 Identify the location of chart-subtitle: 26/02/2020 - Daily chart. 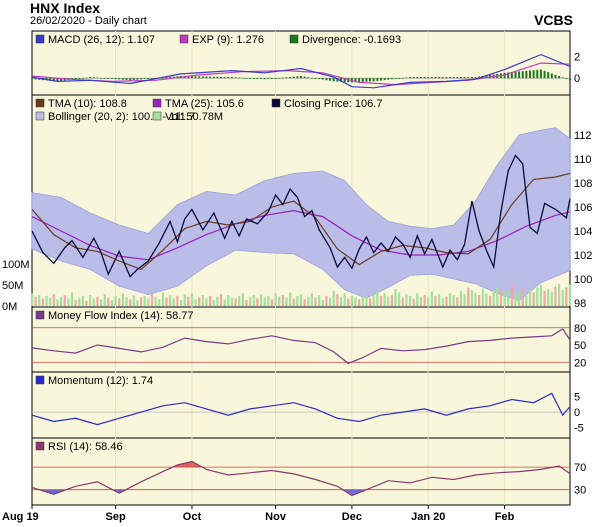
(88, 21).